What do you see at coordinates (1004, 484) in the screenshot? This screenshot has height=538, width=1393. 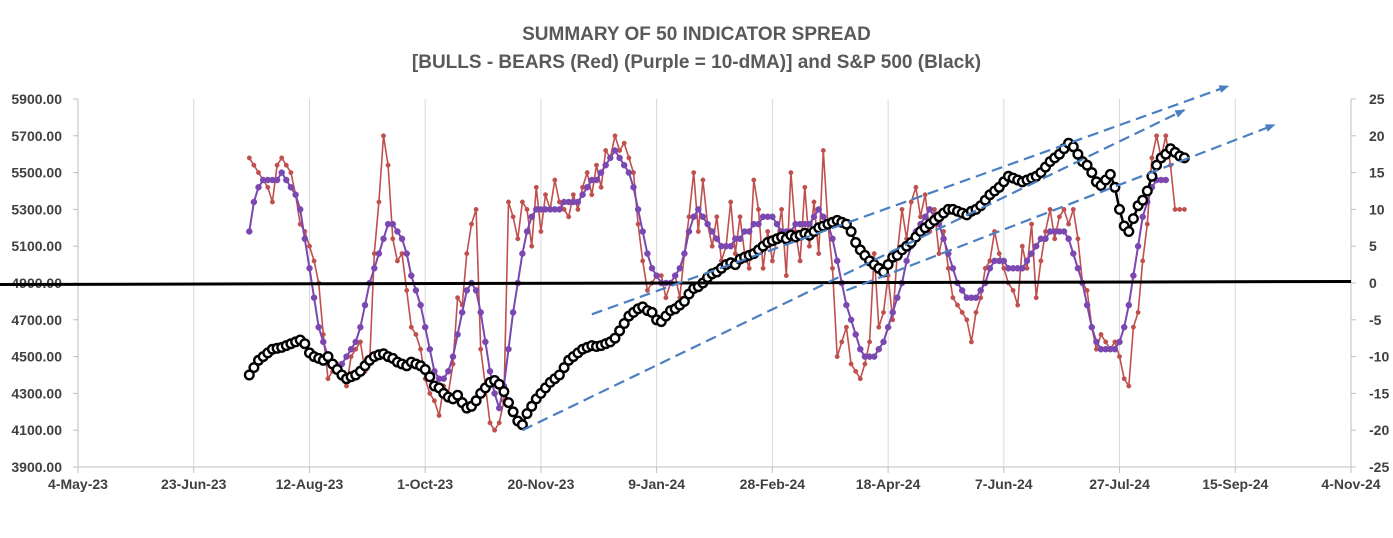 I see `x-tick-label: 7-Jun-24` at bounding box center [1004, 484].